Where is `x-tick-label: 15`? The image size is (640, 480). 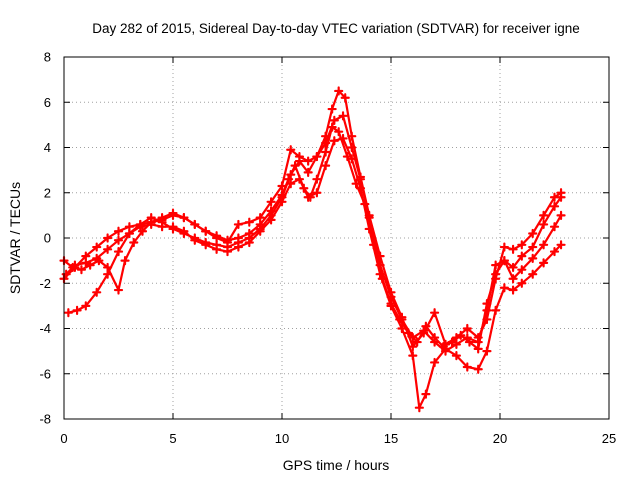 x-tick-label: 15 is located at coordinates (391, 438).